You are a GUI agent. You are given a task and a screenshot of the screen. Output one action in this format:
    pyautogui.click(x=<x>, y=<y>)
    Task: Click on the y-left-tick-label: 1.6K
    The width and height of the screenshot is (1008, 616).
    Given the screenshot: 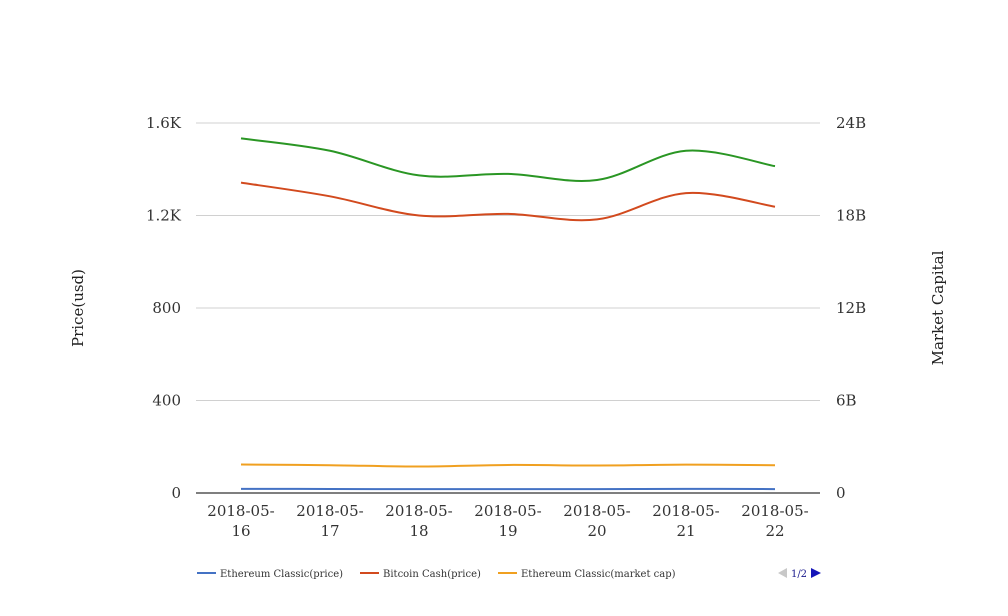 What is the action you would take?
    pyautogui.click(x=164, y=123)
    